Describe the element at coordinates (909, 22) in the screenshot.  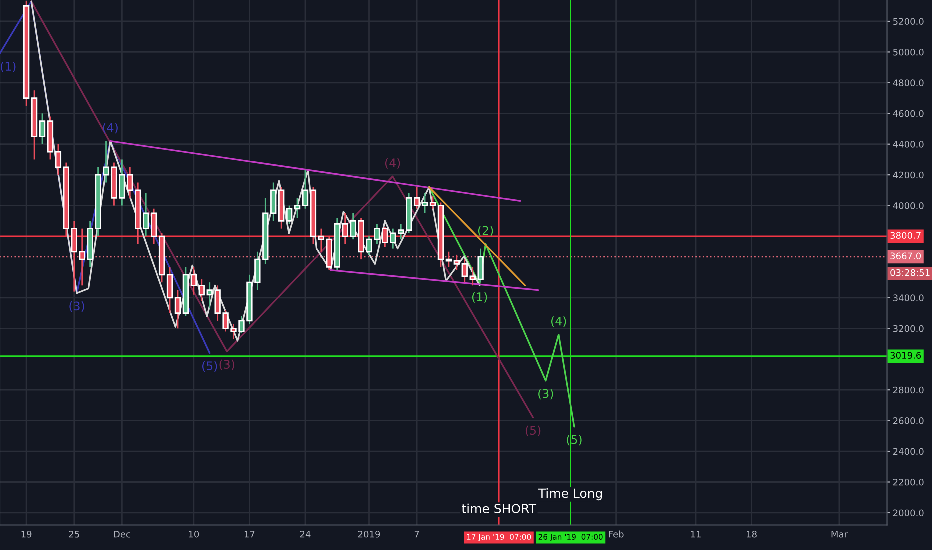
I see `y-tick-label: 5200.0` at that location.